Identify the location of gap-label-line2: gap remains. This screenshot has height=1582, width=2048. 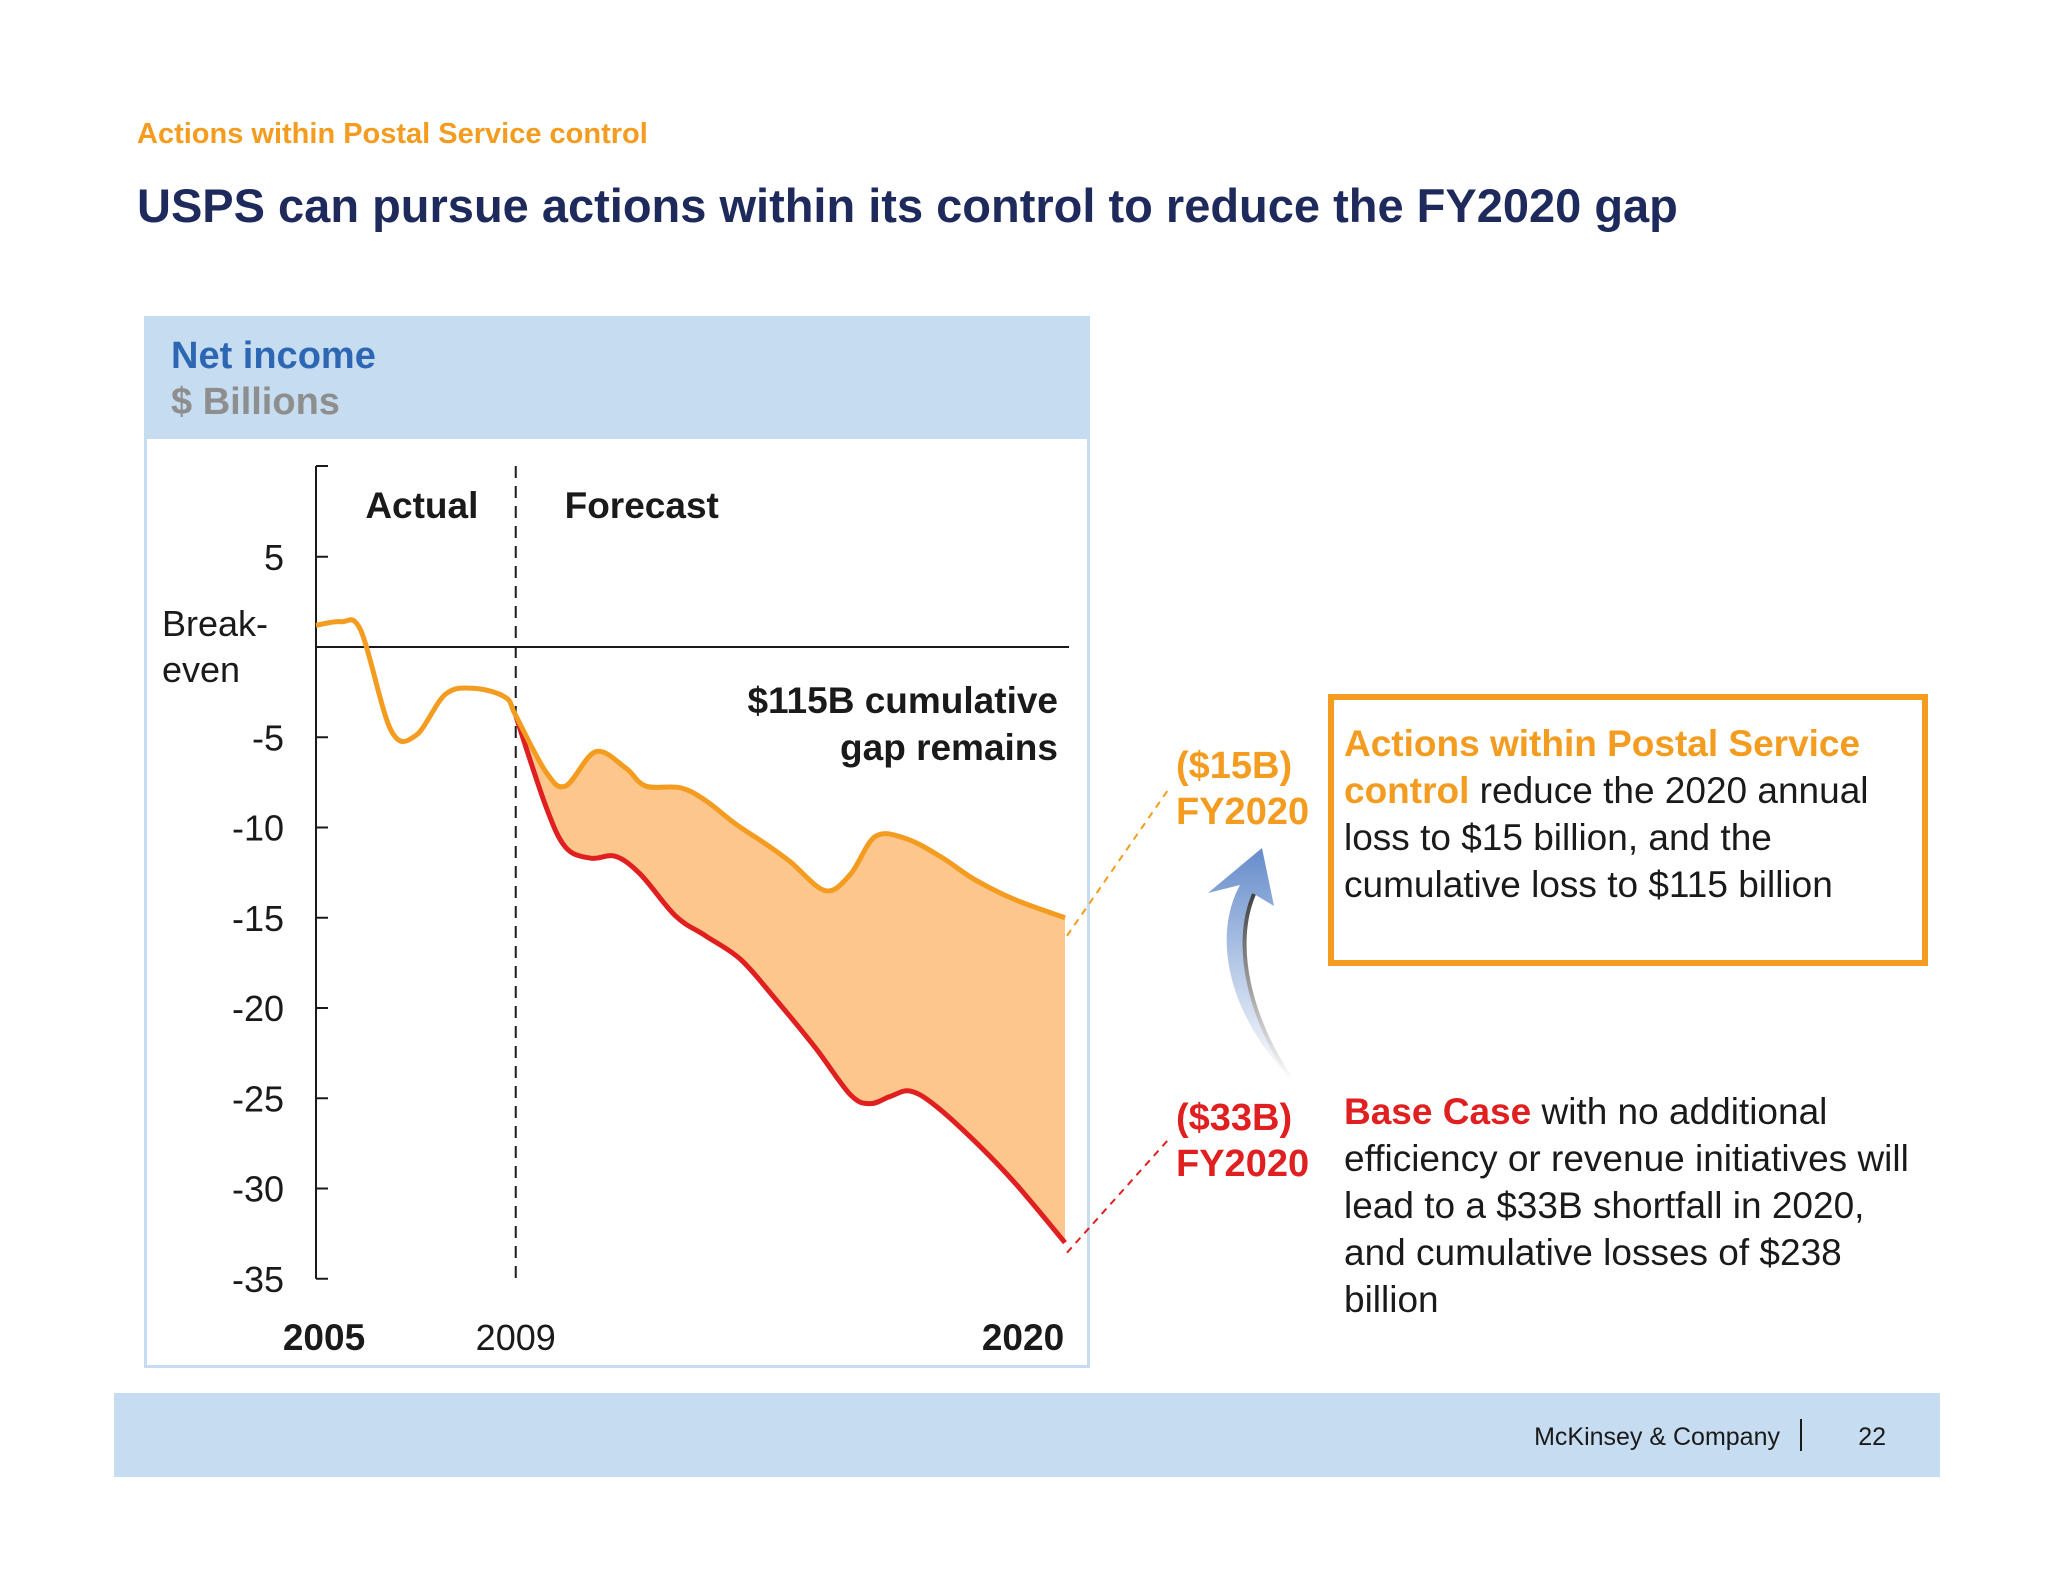
(949, 747).